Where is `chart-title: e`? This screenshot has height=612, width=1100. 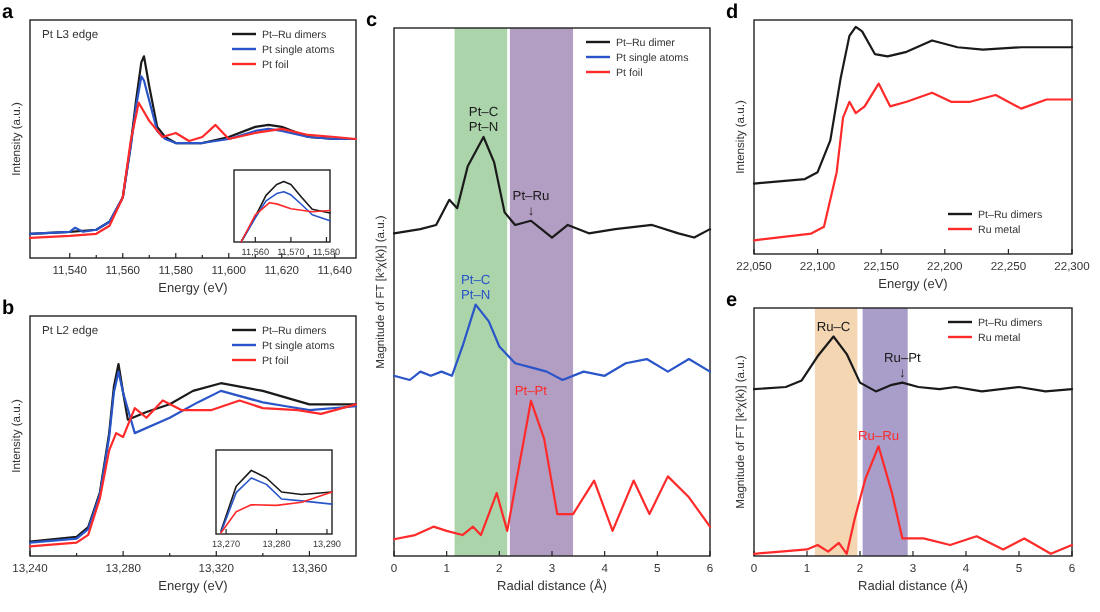 chart-title: e is located at coordinates (732, 301).